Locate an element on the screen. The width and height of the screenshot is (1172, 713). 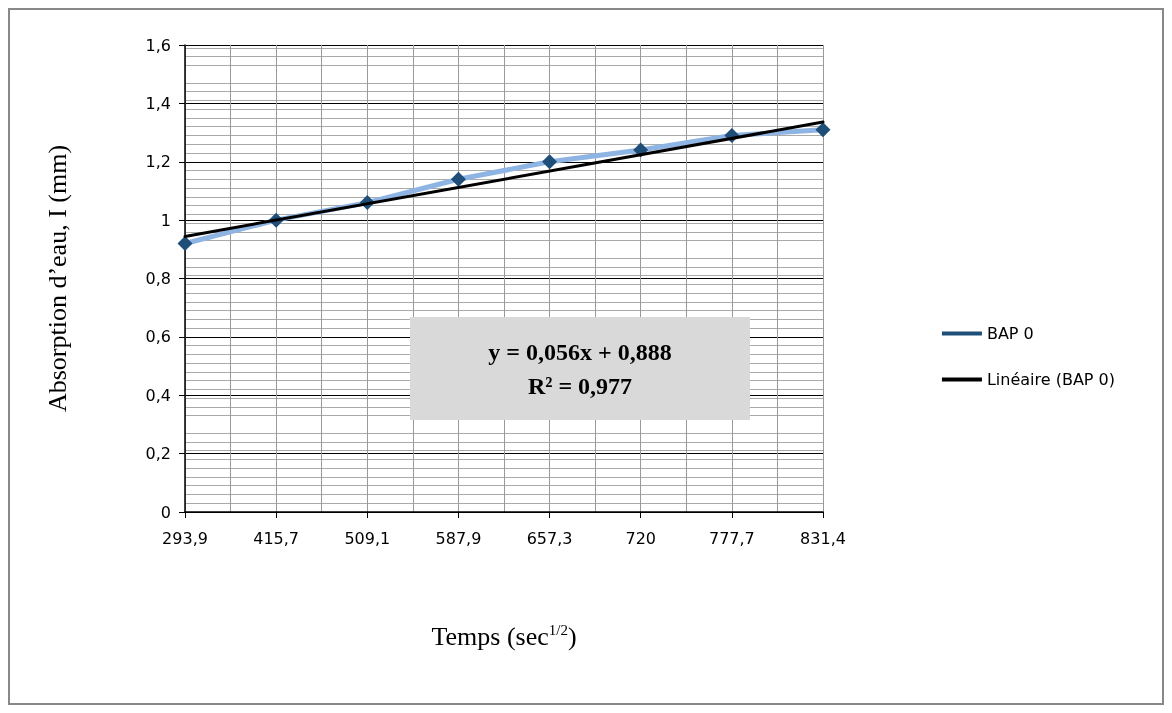
x-tick-label: 587,9 is located at coordinates (458, 538).